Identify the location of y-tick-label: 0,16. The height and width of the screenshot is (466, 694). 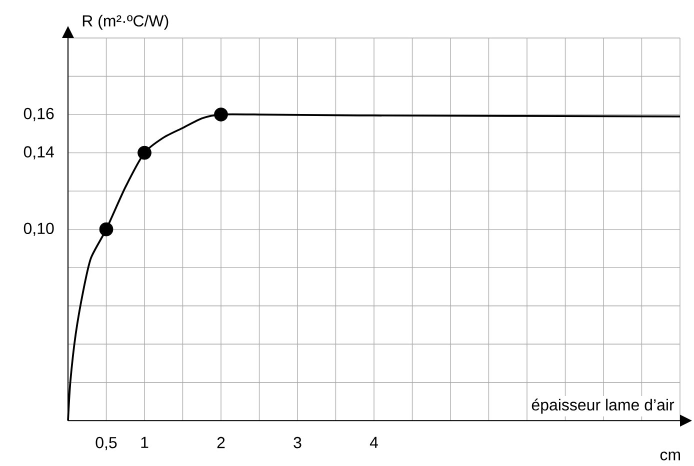
(39, 115).